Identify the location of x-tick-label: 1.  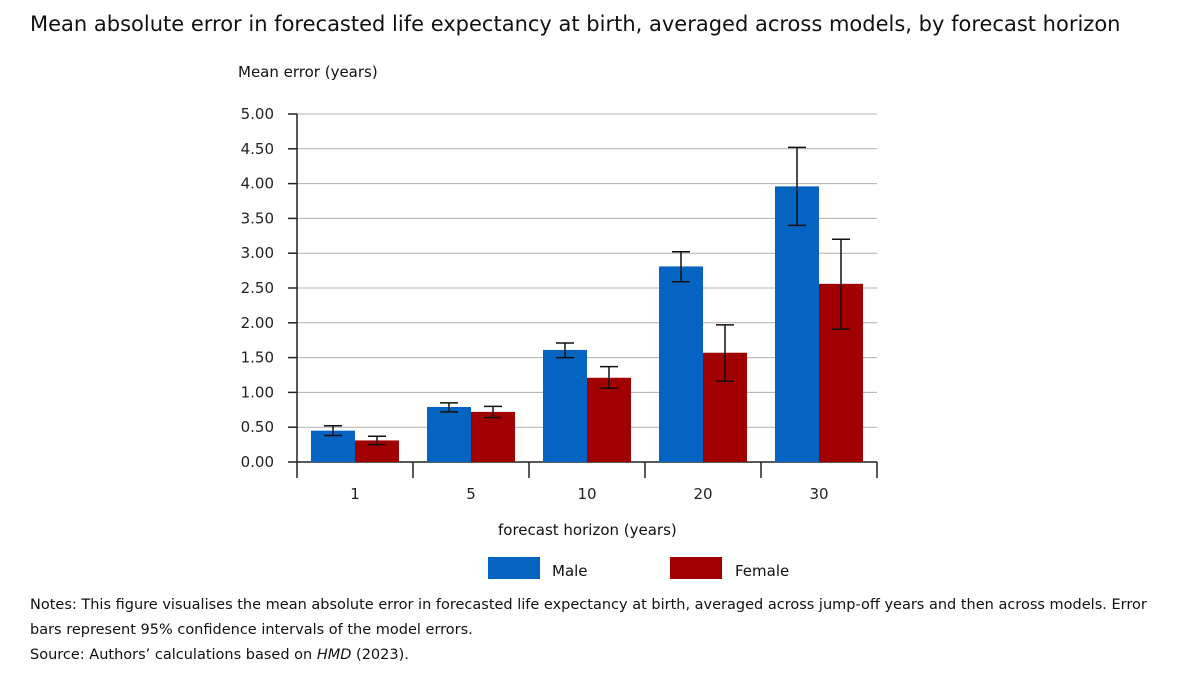
(355, 494).